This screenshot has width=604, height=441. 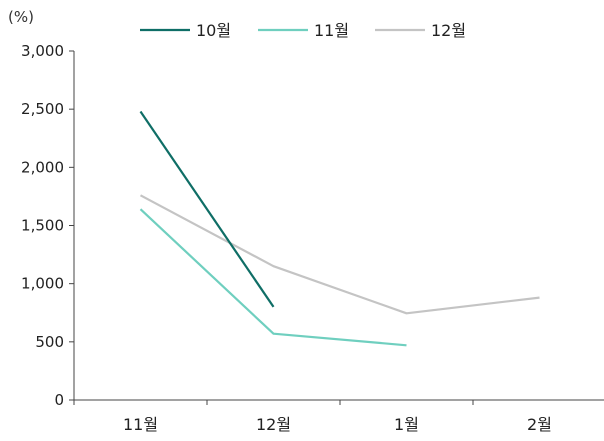 I want to click on series-line-11월, so click(x=273, y=277).